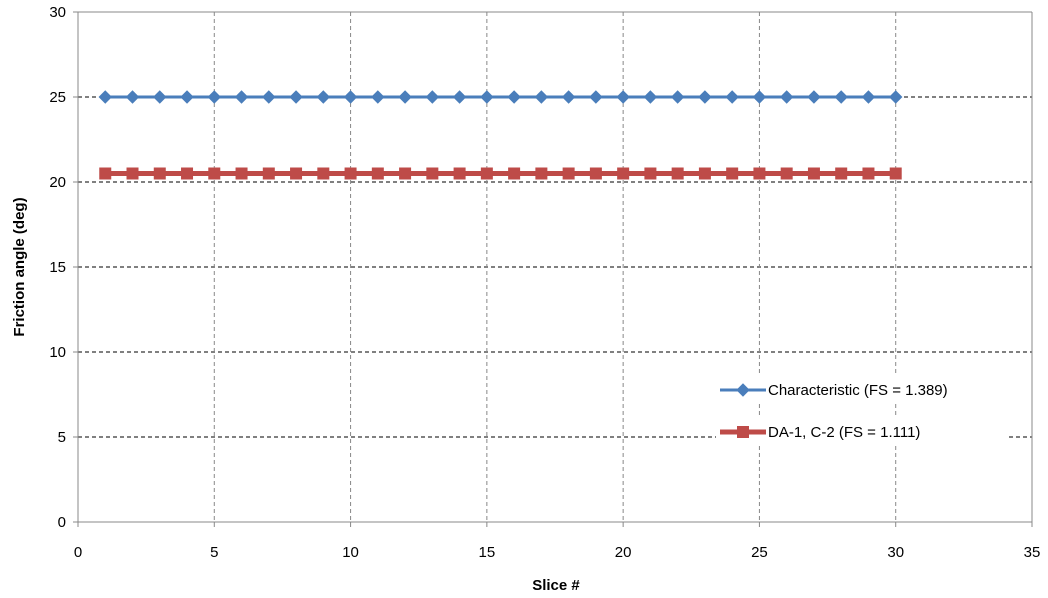 The width and height of the screenshot is (1048, 598). What do you see at coordinates (487, 552) in the screenshot?
I see `x-tick-label: 15` at bounding box center [487, 552].